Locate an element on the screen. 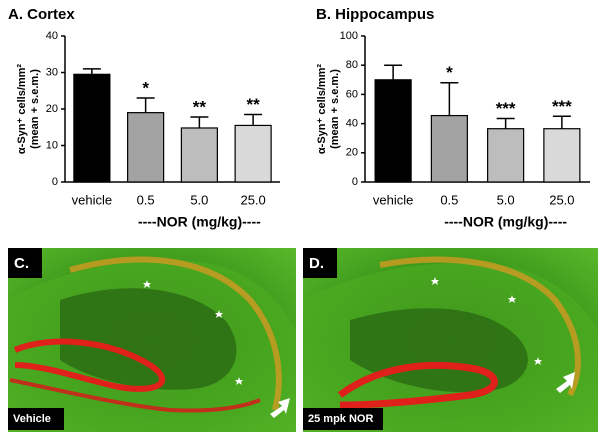  chart-title: B. Hippocampus is located at coordinates (375, 14).